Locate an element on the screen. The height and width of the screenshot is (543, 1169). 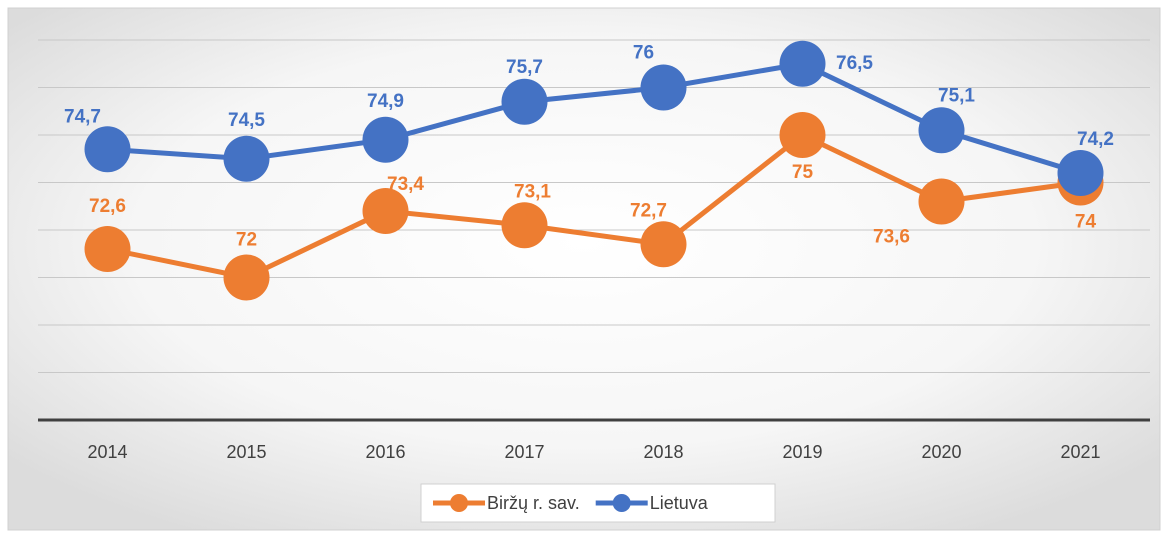
data-label: 74 is located at coordinates (1086, 222).